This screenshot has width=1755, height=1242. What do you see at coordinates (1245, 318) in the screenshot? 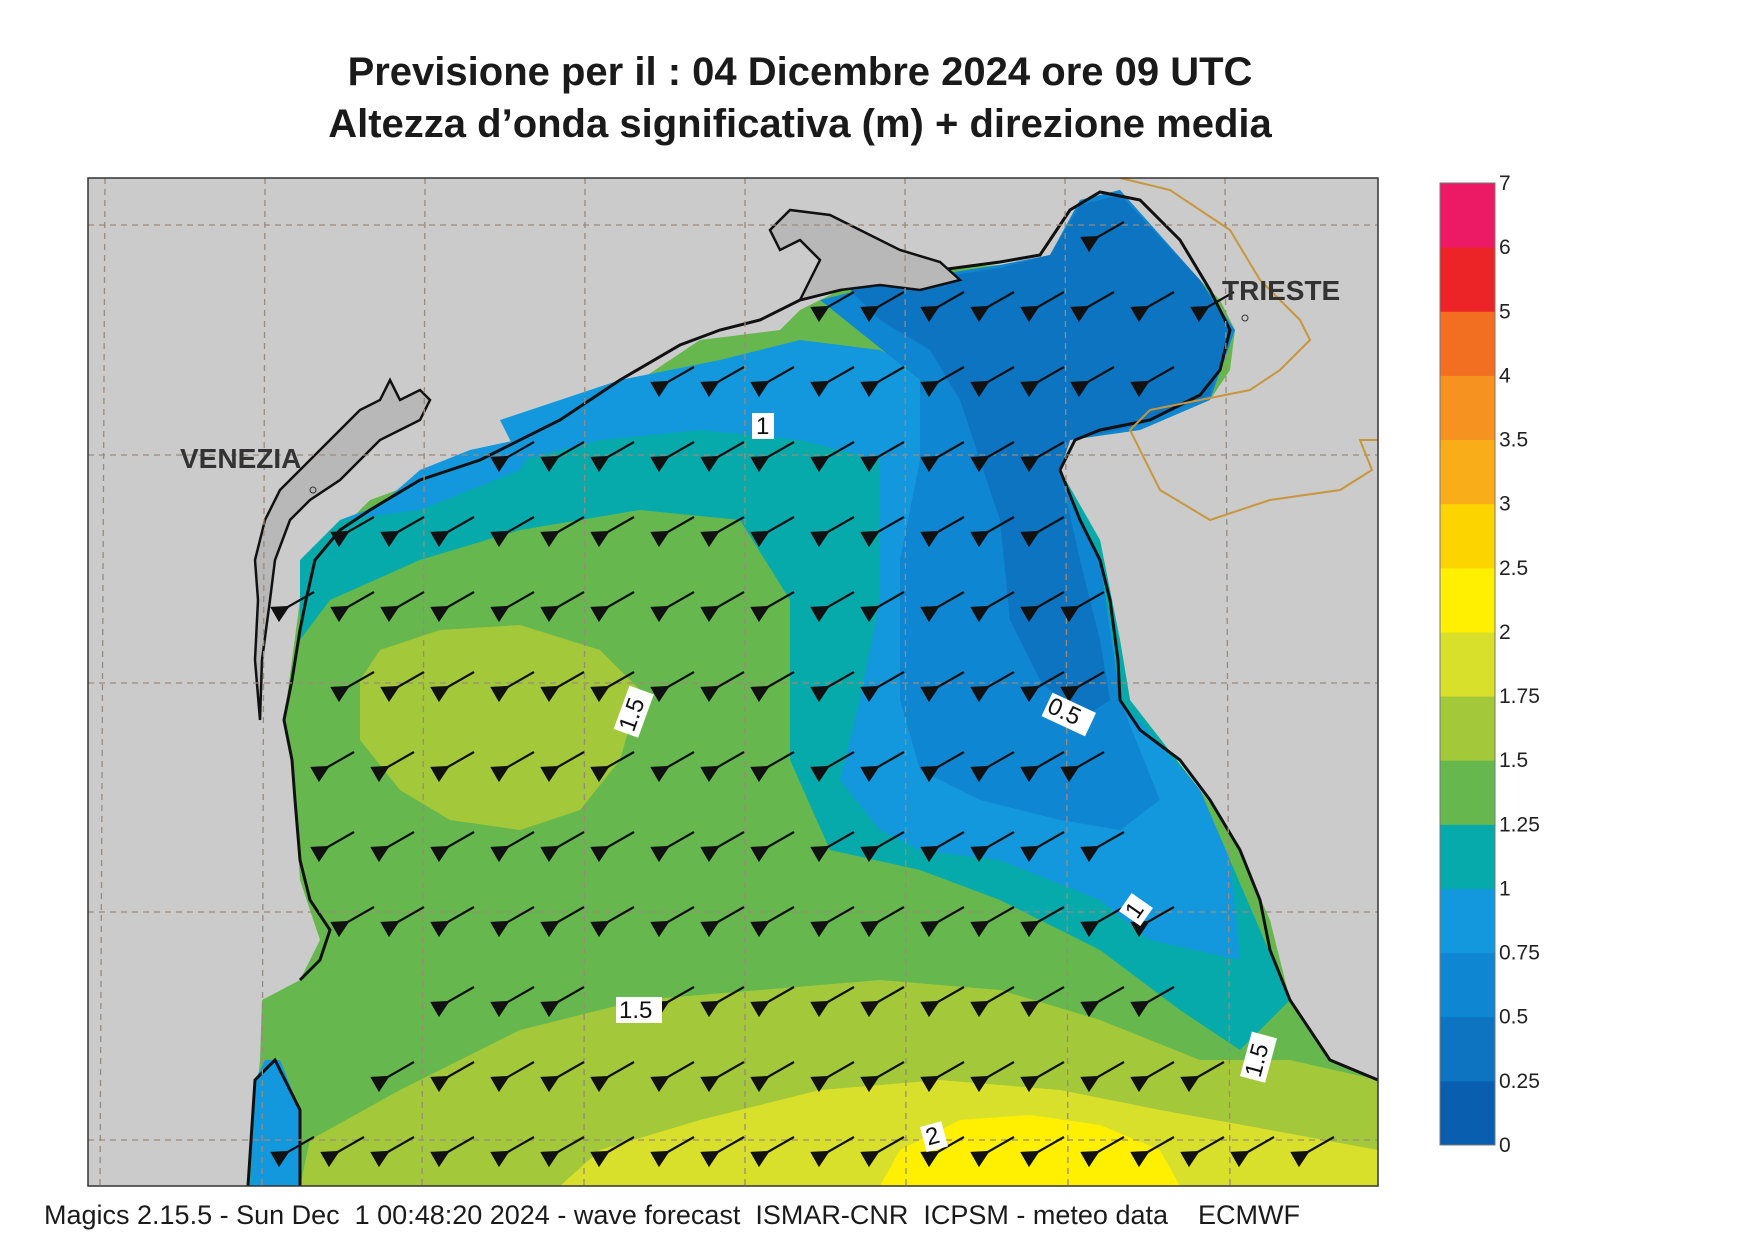
I see `trieste-marker` at bounding box center [1245, 318].